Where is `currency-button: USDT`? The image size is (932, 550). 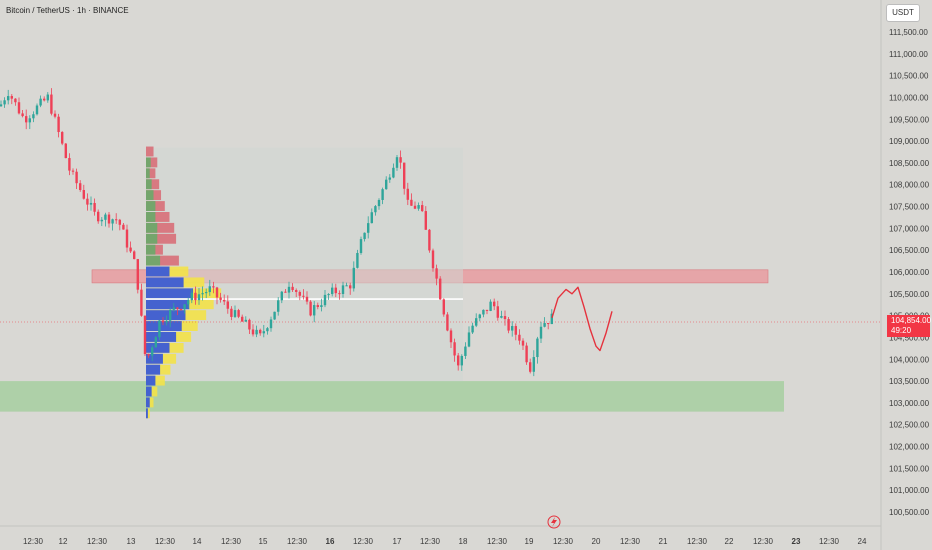
currency-button: USDT is located at coordinates (903, 13).